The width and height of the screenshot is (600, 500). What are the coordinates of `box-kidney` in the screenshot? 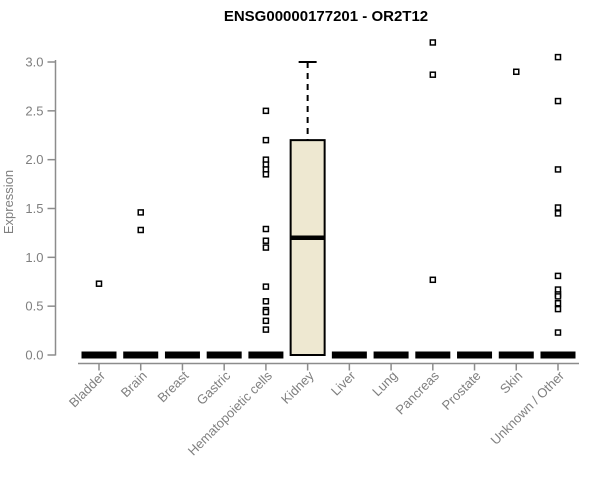 It's located at (307, 247).